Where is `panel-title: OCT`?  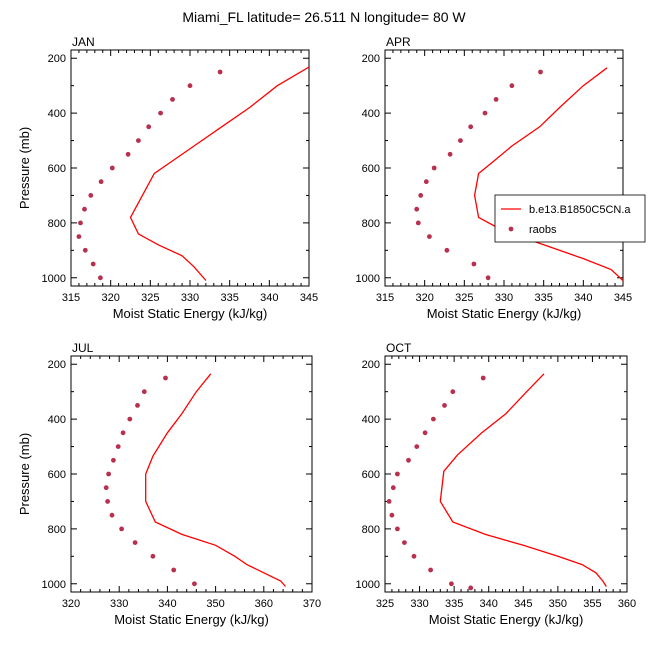
panel-title: OCT is located at coordinates (399, 348).